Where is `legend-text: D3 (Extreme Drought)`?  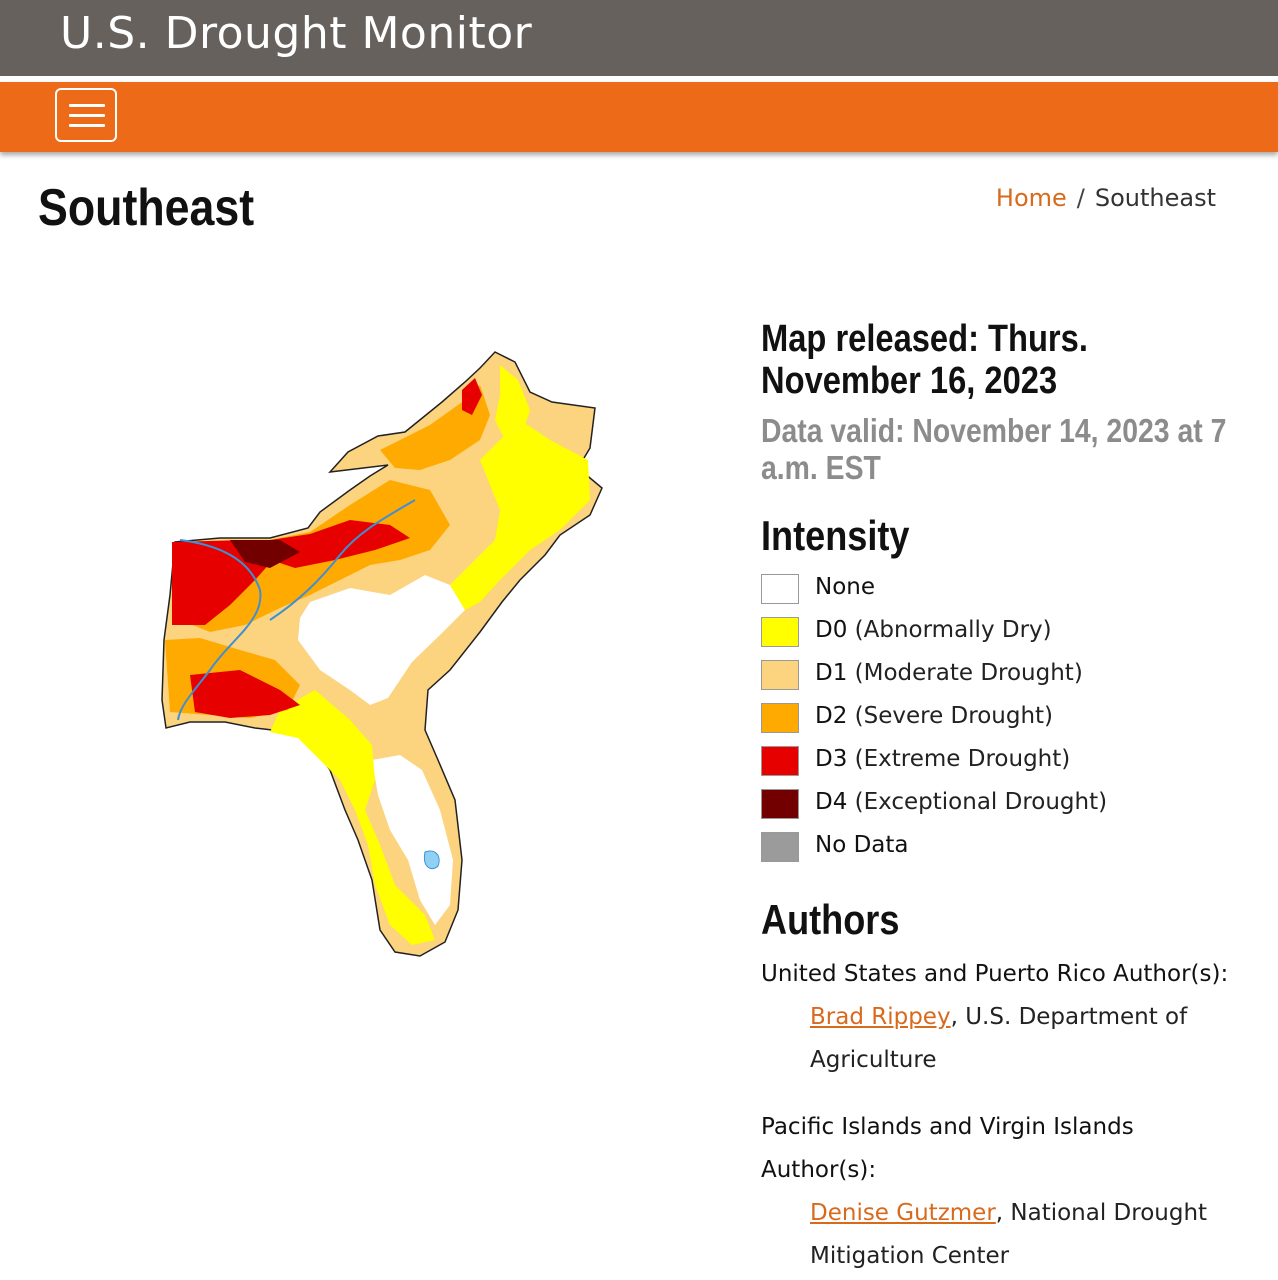 legend-text: D3 (Extreme Drought) is located at coordinates (942, 759).